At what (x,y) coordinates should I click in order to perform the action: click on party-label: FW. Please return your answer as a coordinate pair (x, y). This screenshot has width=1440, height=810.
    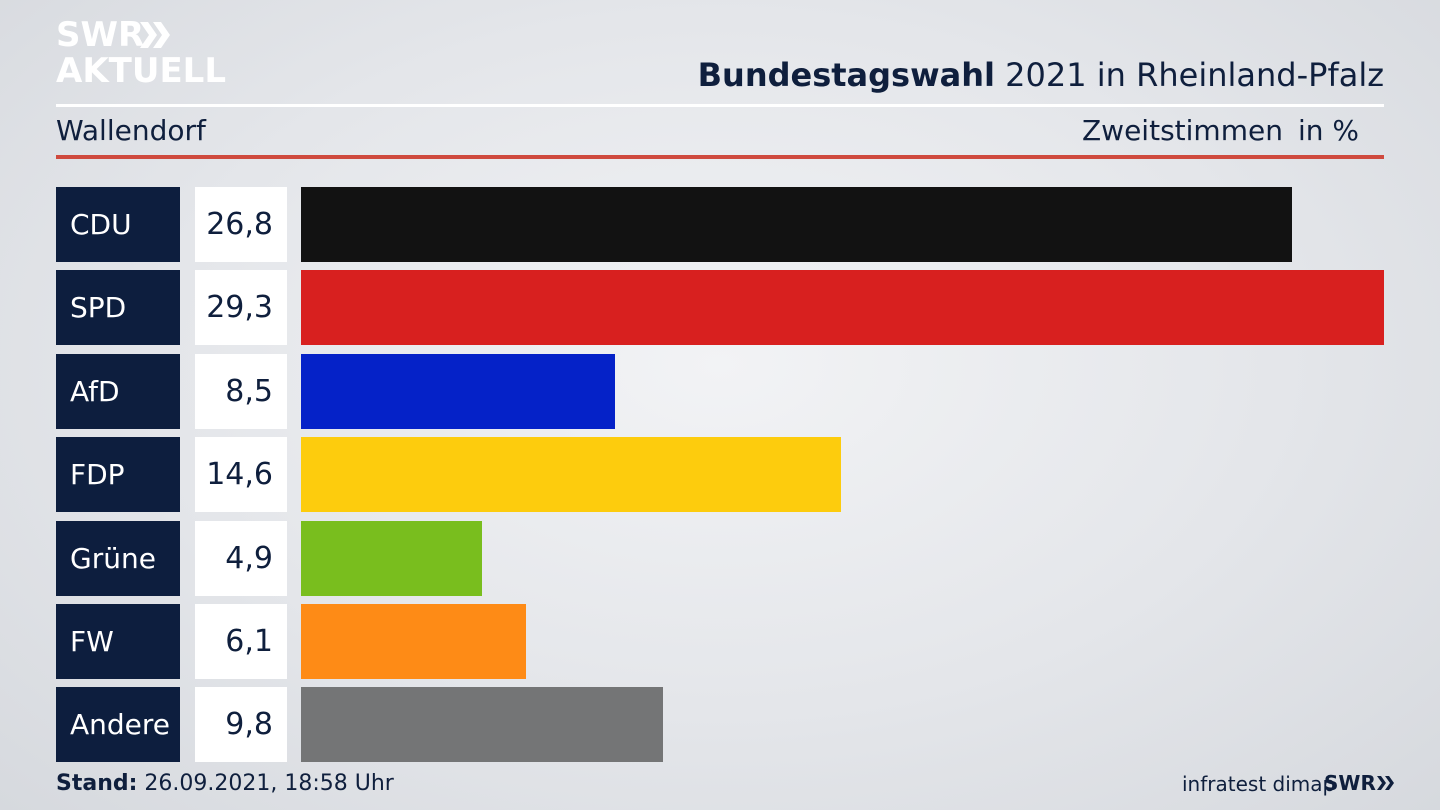
    Looking at the image, I should click on (118, 641).